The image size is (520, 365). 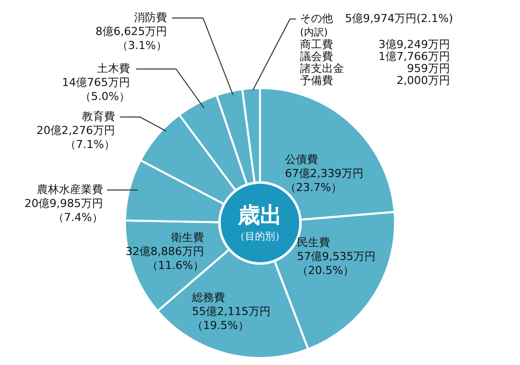 What do you see at coordinates (314, 32) in the screenshot?
I see `text: (内訳)` at bounding box center [314, 32].